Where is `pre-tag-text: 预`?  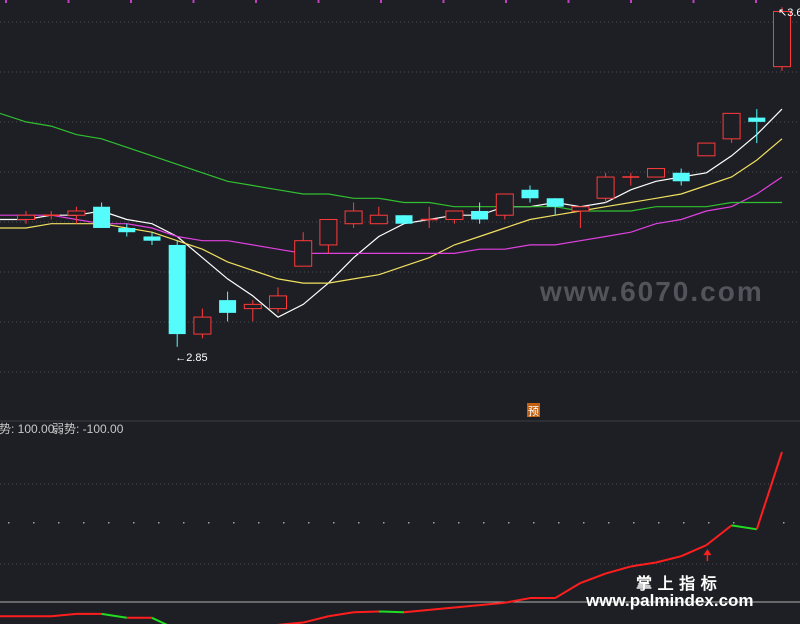
pre-tag-text: 预 is located at coordinates (533, 411).